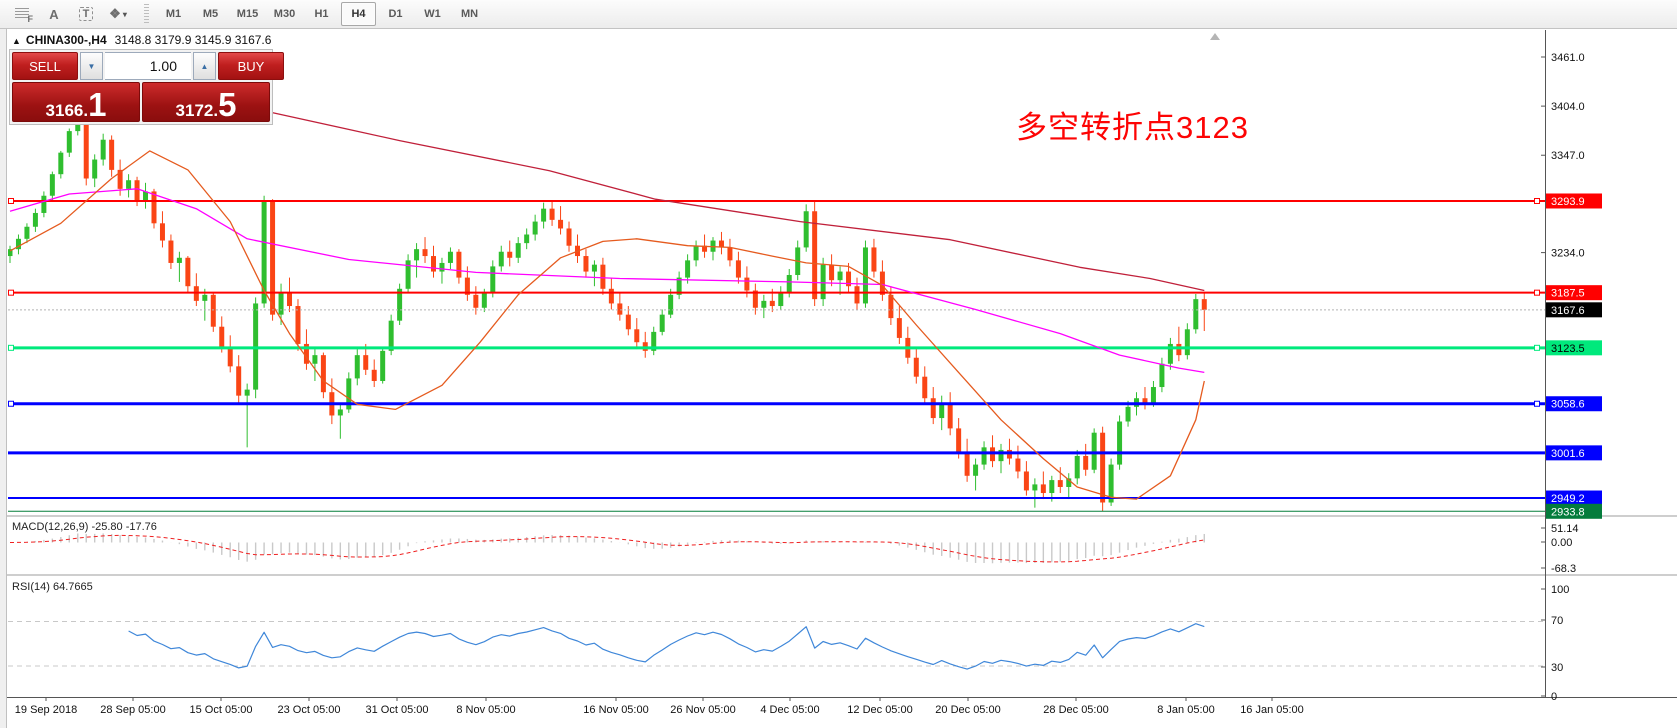 This screenshot has height=728, width=1677. Describe the element at coordinates (210, 14) in the screenshot. I see `timeframe-button-m5: M5` at that location.